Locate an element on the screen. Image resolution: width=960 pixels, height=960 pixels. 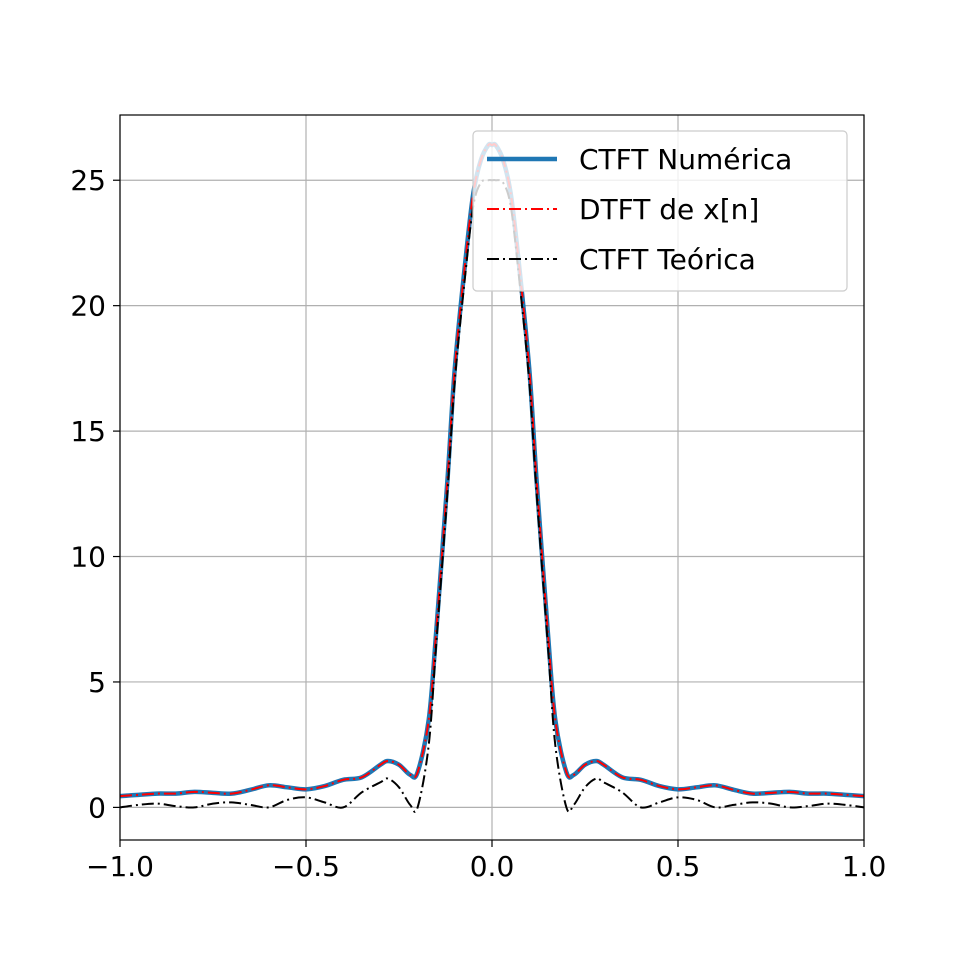
y-tick-label: 15 is located at coordinates (88, 431).